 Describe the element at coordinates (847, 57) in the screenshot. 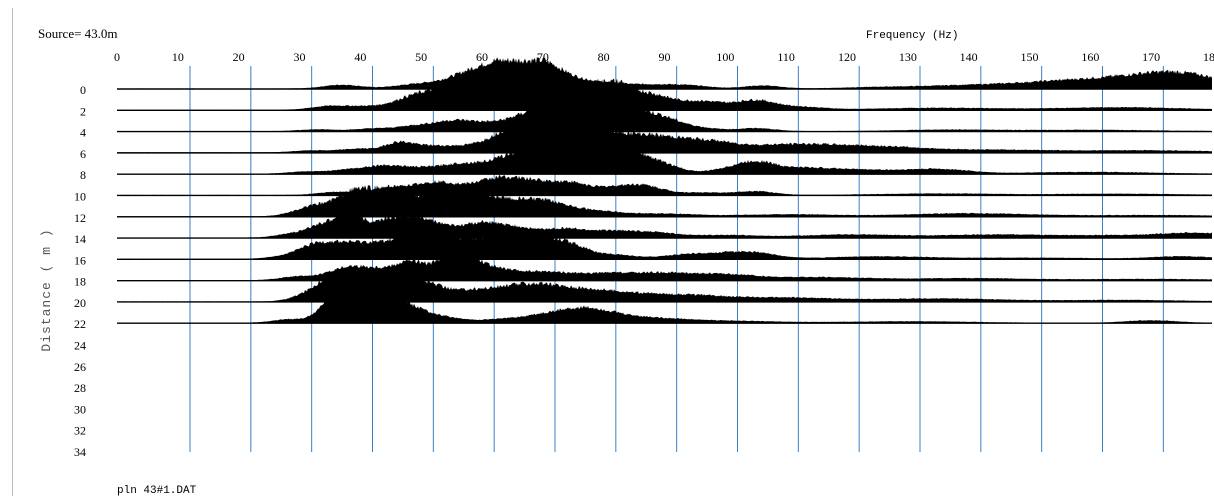

I see `x-tick-label: 120` at that location.